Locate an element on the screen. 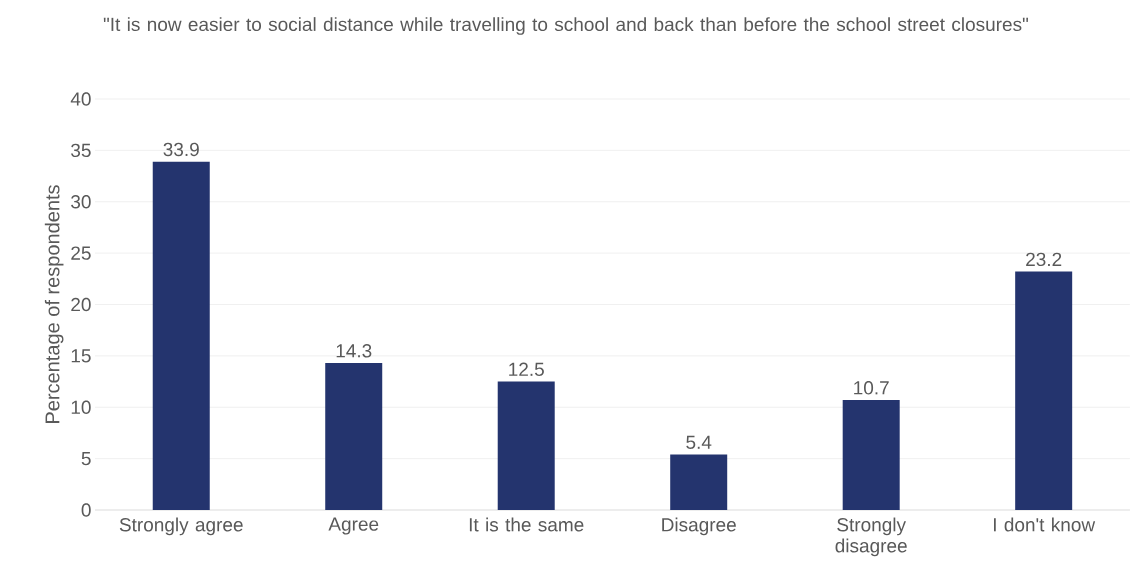 This screenshot has height=576, width=1132. data-label: 14.3 is located at coordinates (354, 351).